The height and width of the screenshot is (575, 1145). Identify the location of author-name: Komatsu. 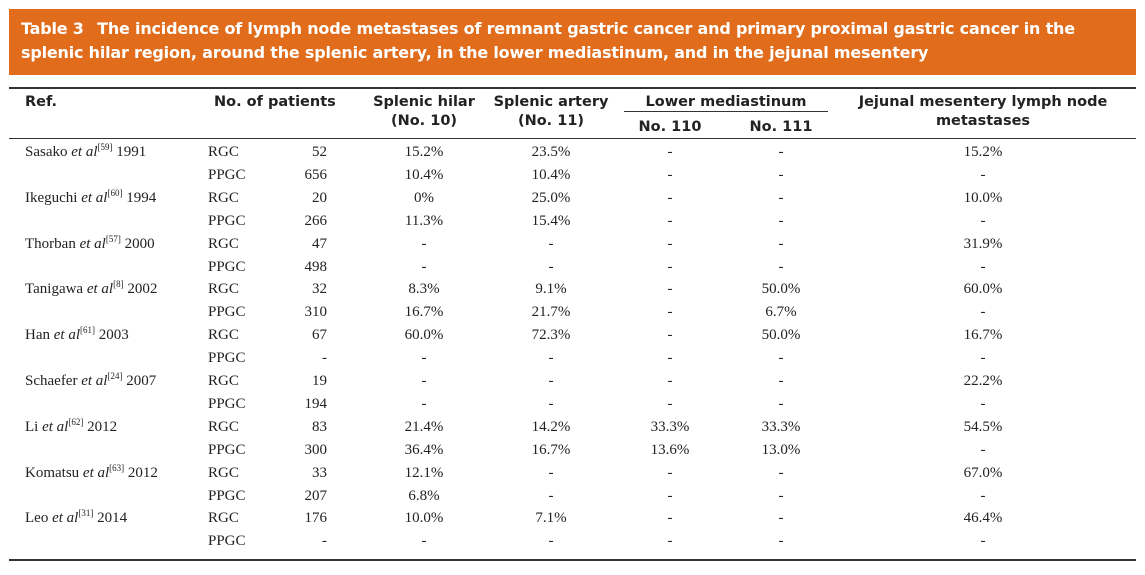
(54, 473).